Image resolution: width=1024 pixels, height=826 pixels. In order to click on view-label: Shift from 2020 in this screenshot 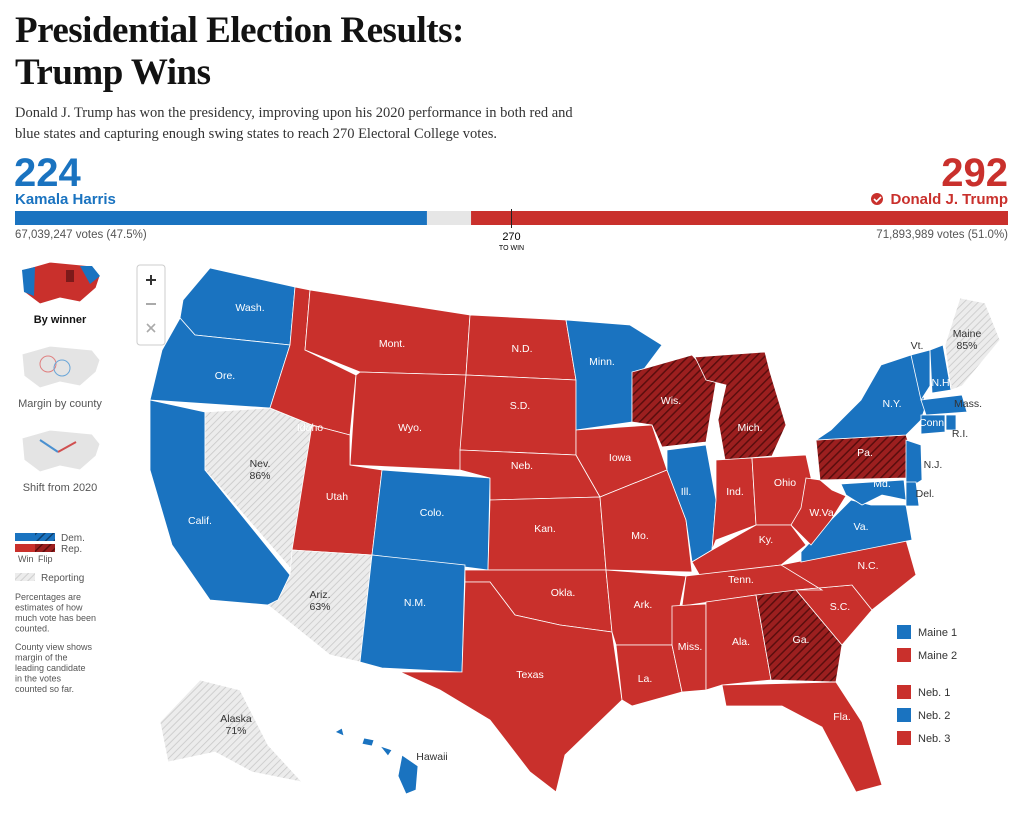, I will do `click(60, 488)`.